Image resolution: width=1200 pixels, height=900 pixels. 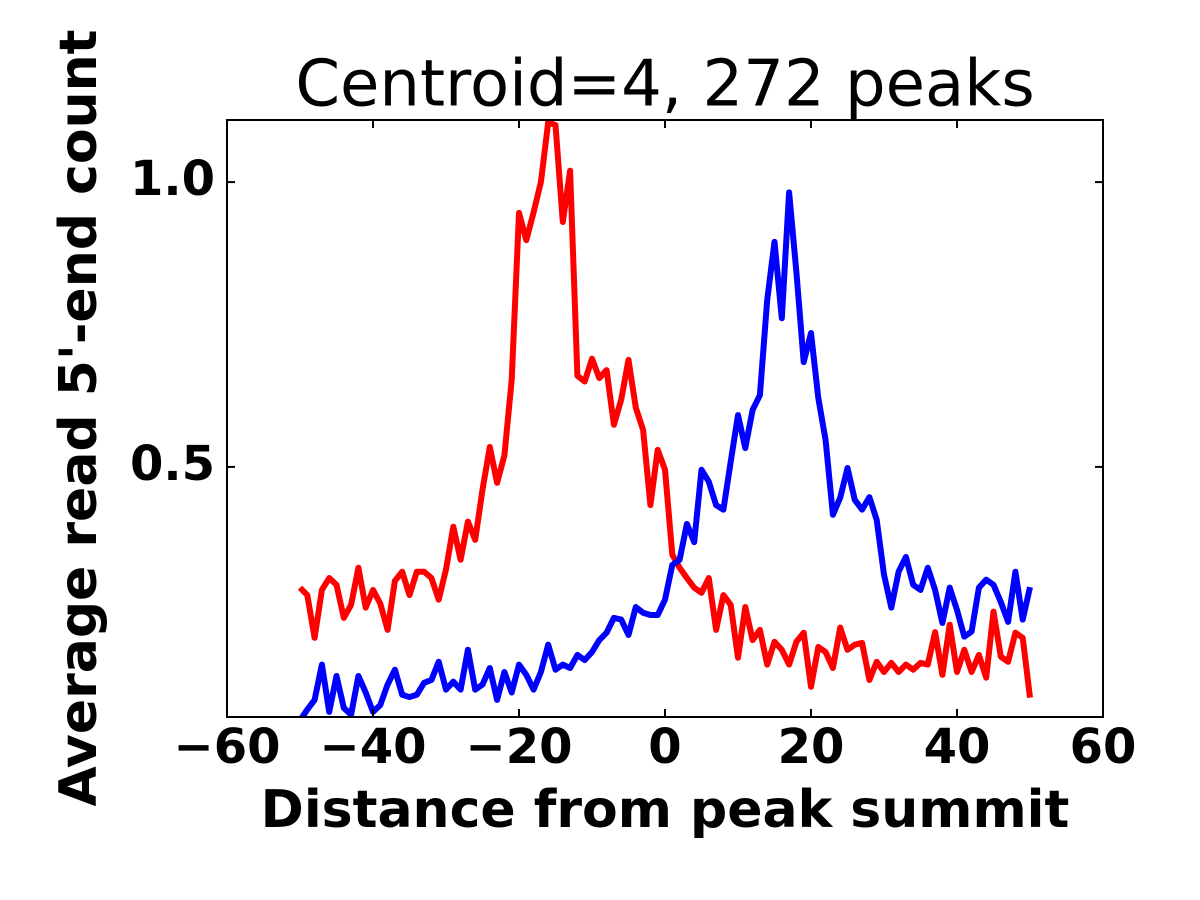 I want to click on y-tick-label: 1.0, so click(x=172, y=179).